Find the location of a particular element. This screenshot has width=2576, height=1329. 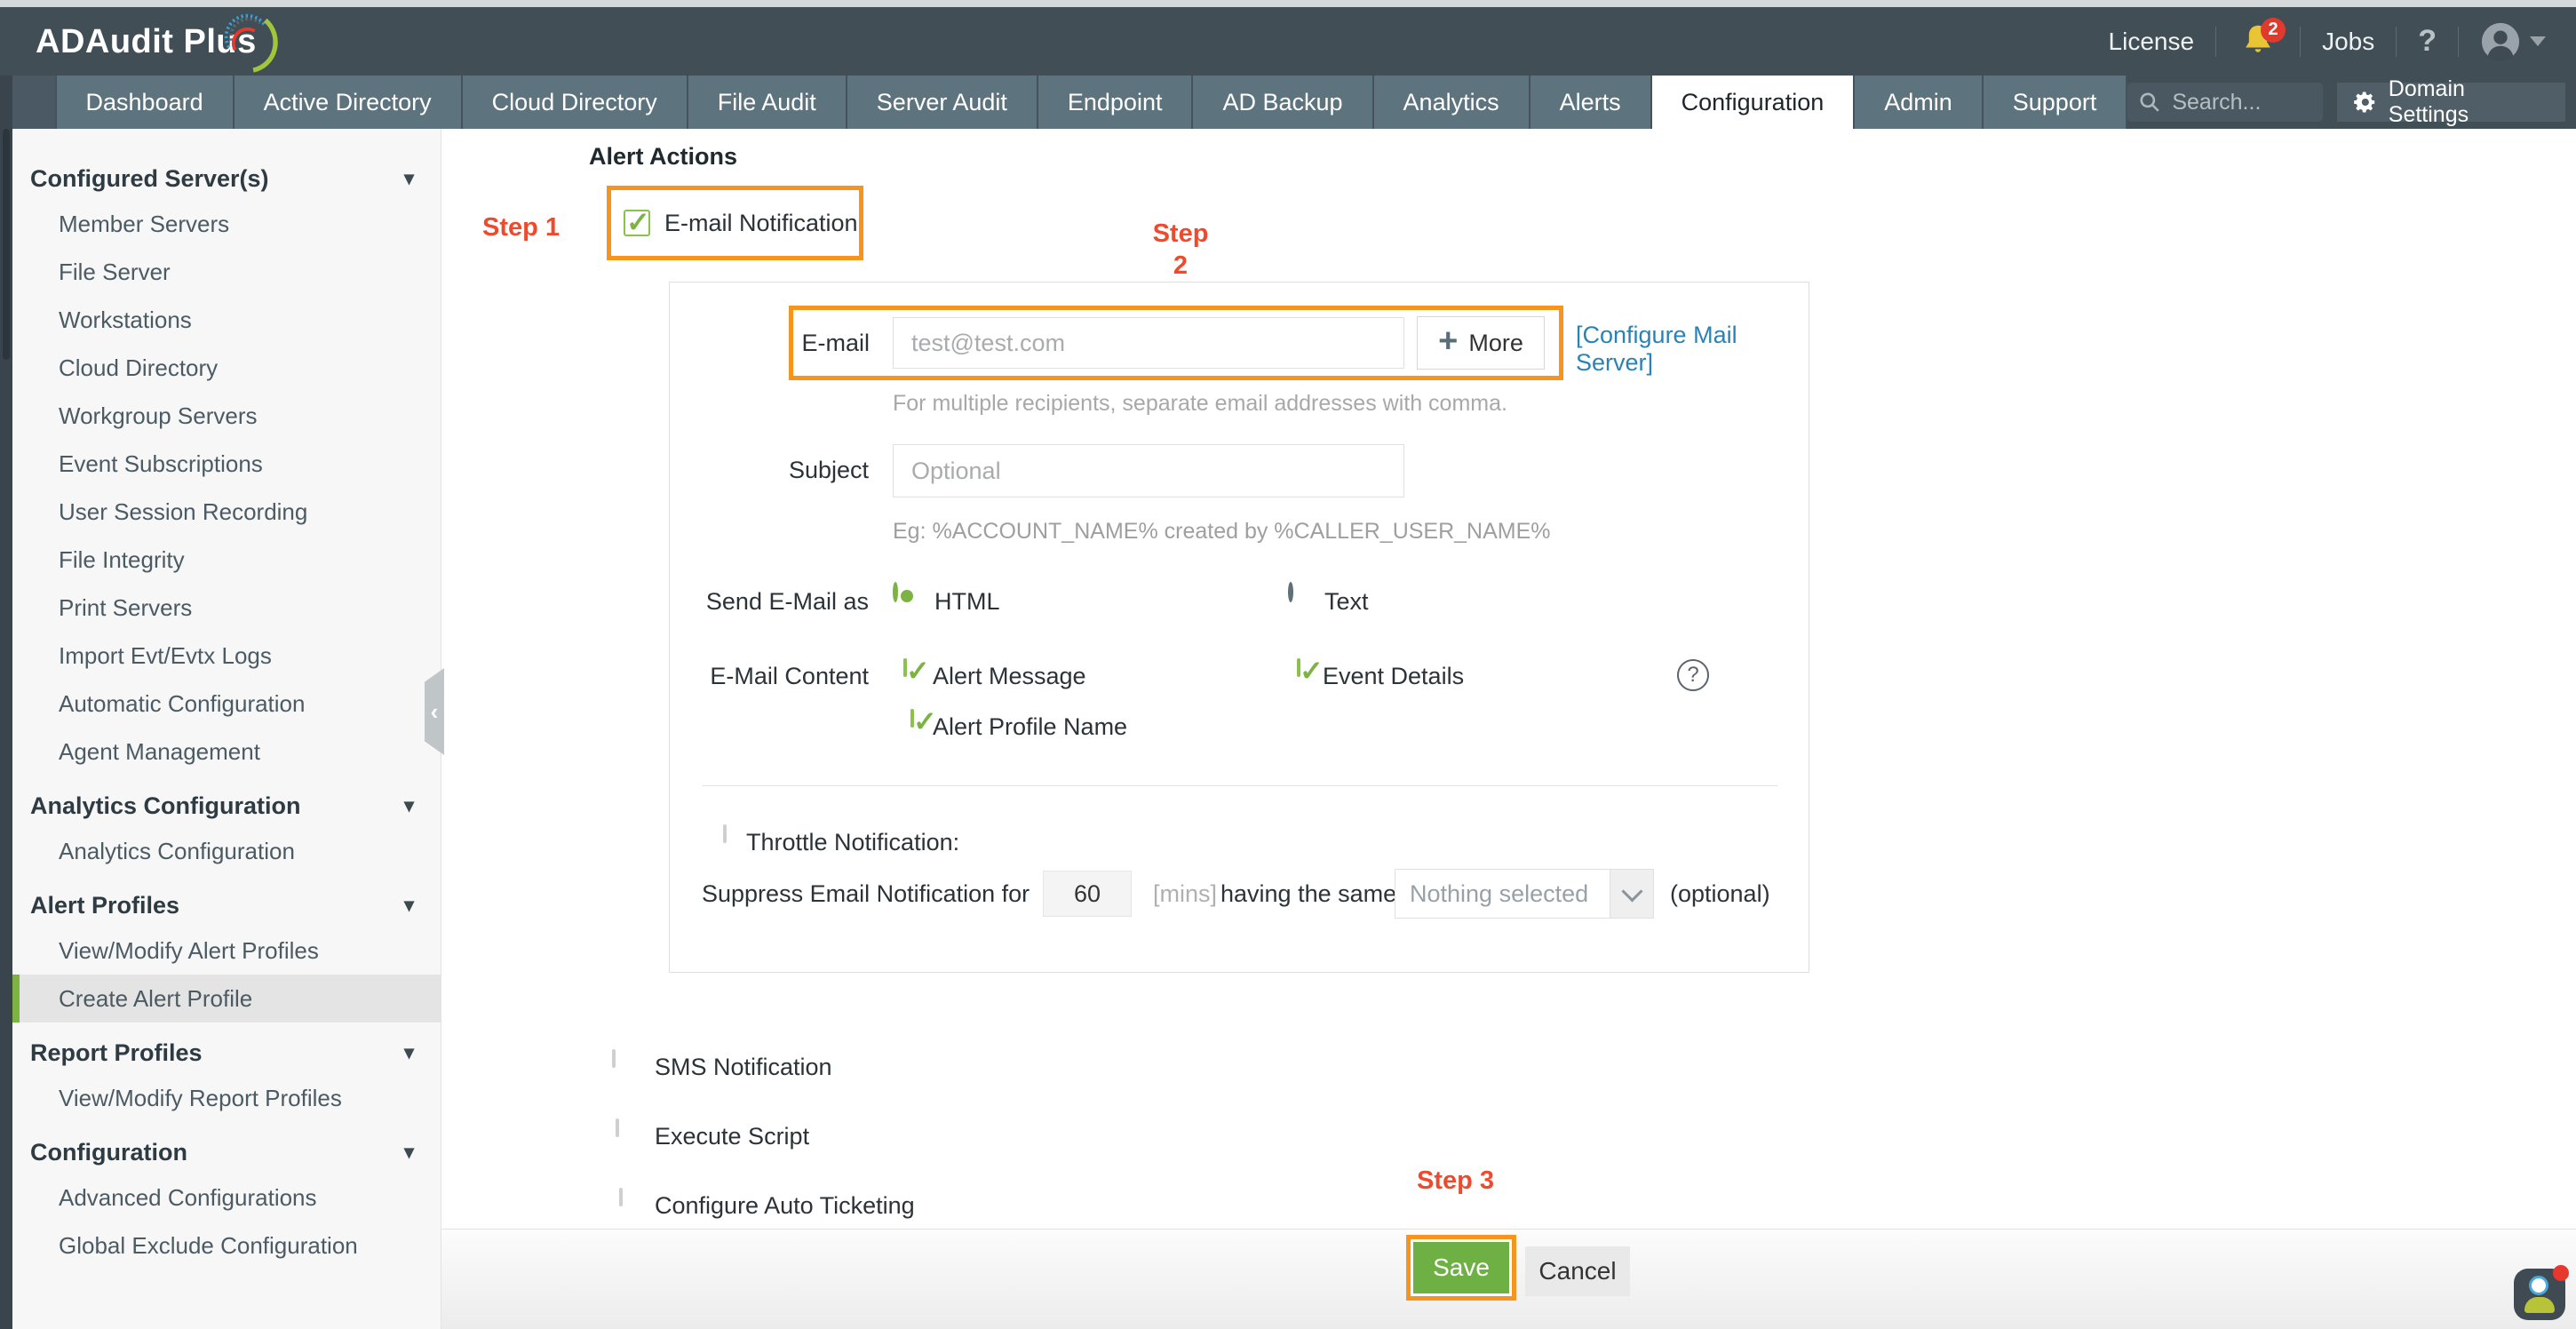

optional-label: (optional) is located at coordinates (1720, 893).